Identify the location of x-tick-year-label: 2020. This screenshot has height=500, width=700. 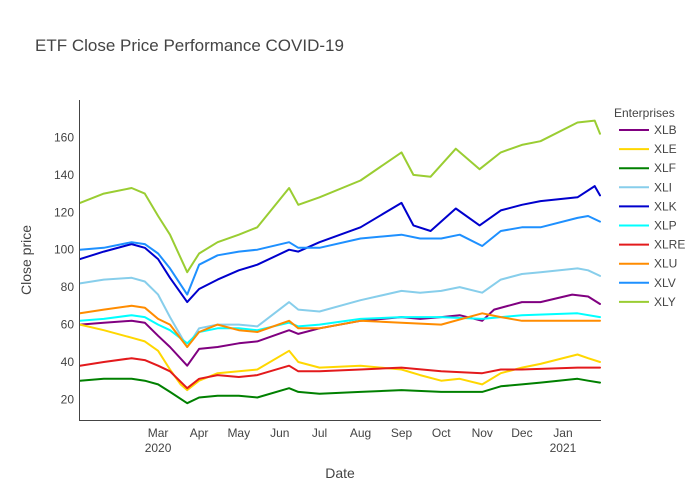
(158, 448).